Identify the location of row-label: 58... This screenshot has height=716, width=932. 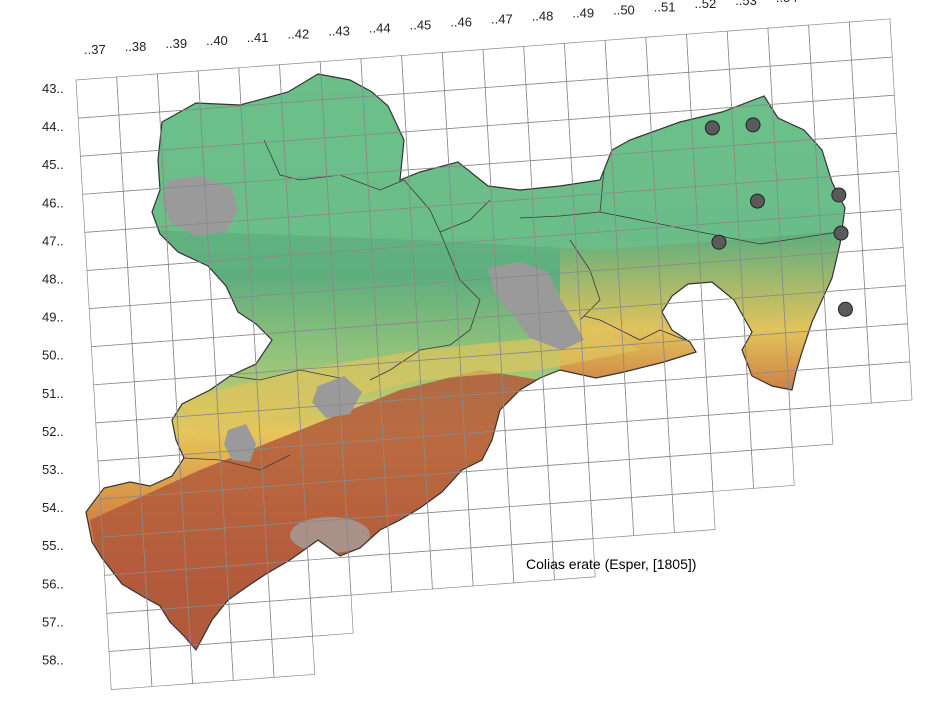
(53, 660).